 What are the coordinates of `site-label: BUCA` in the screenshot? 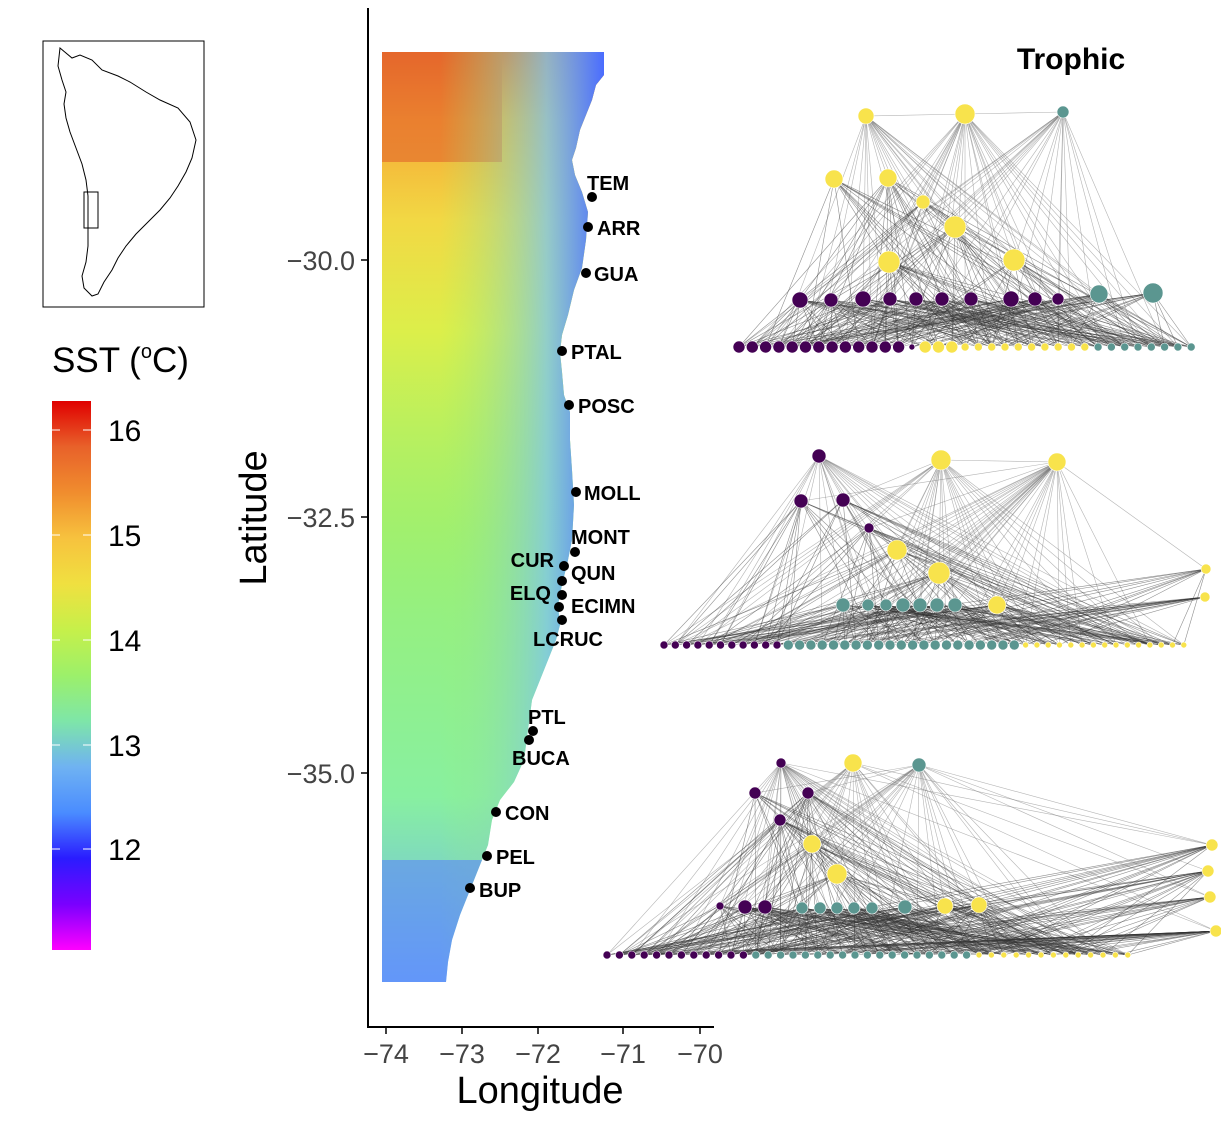 It's located at (541, 759).